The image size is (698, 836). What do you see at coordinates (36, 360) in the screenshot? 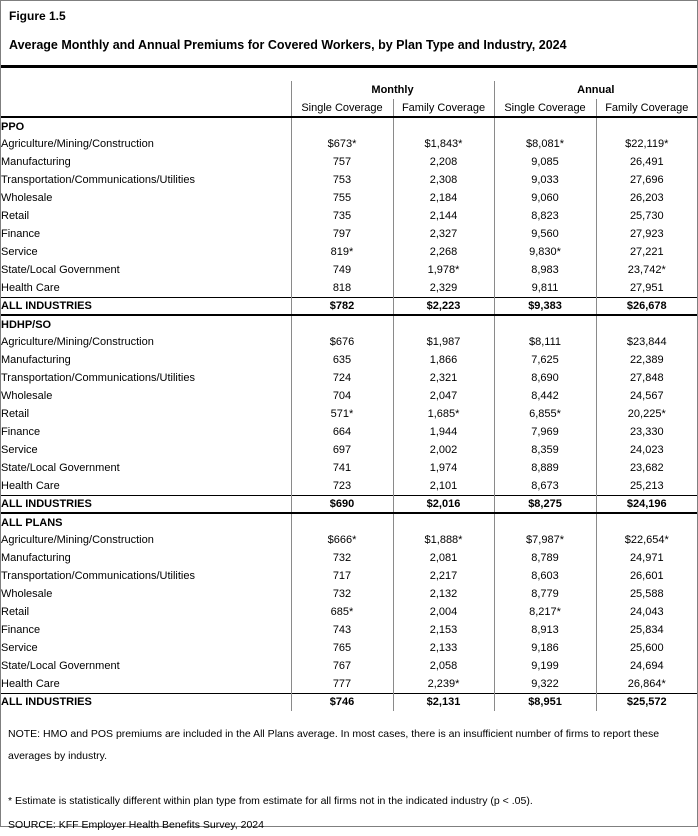
I see `hdhp-so-row-manufacturing-label: Manufacturing` at bounding box center [36, 360].